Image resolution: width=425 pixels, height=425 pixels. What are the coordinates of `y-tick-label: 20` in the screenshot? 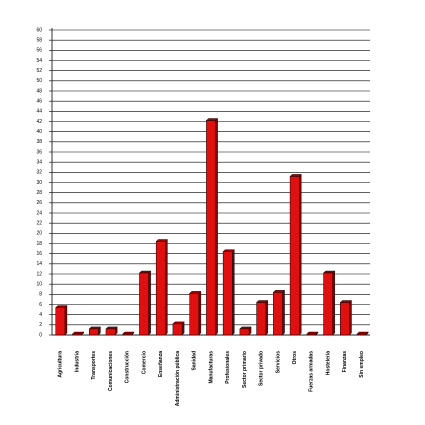 It's located at (39, 234).